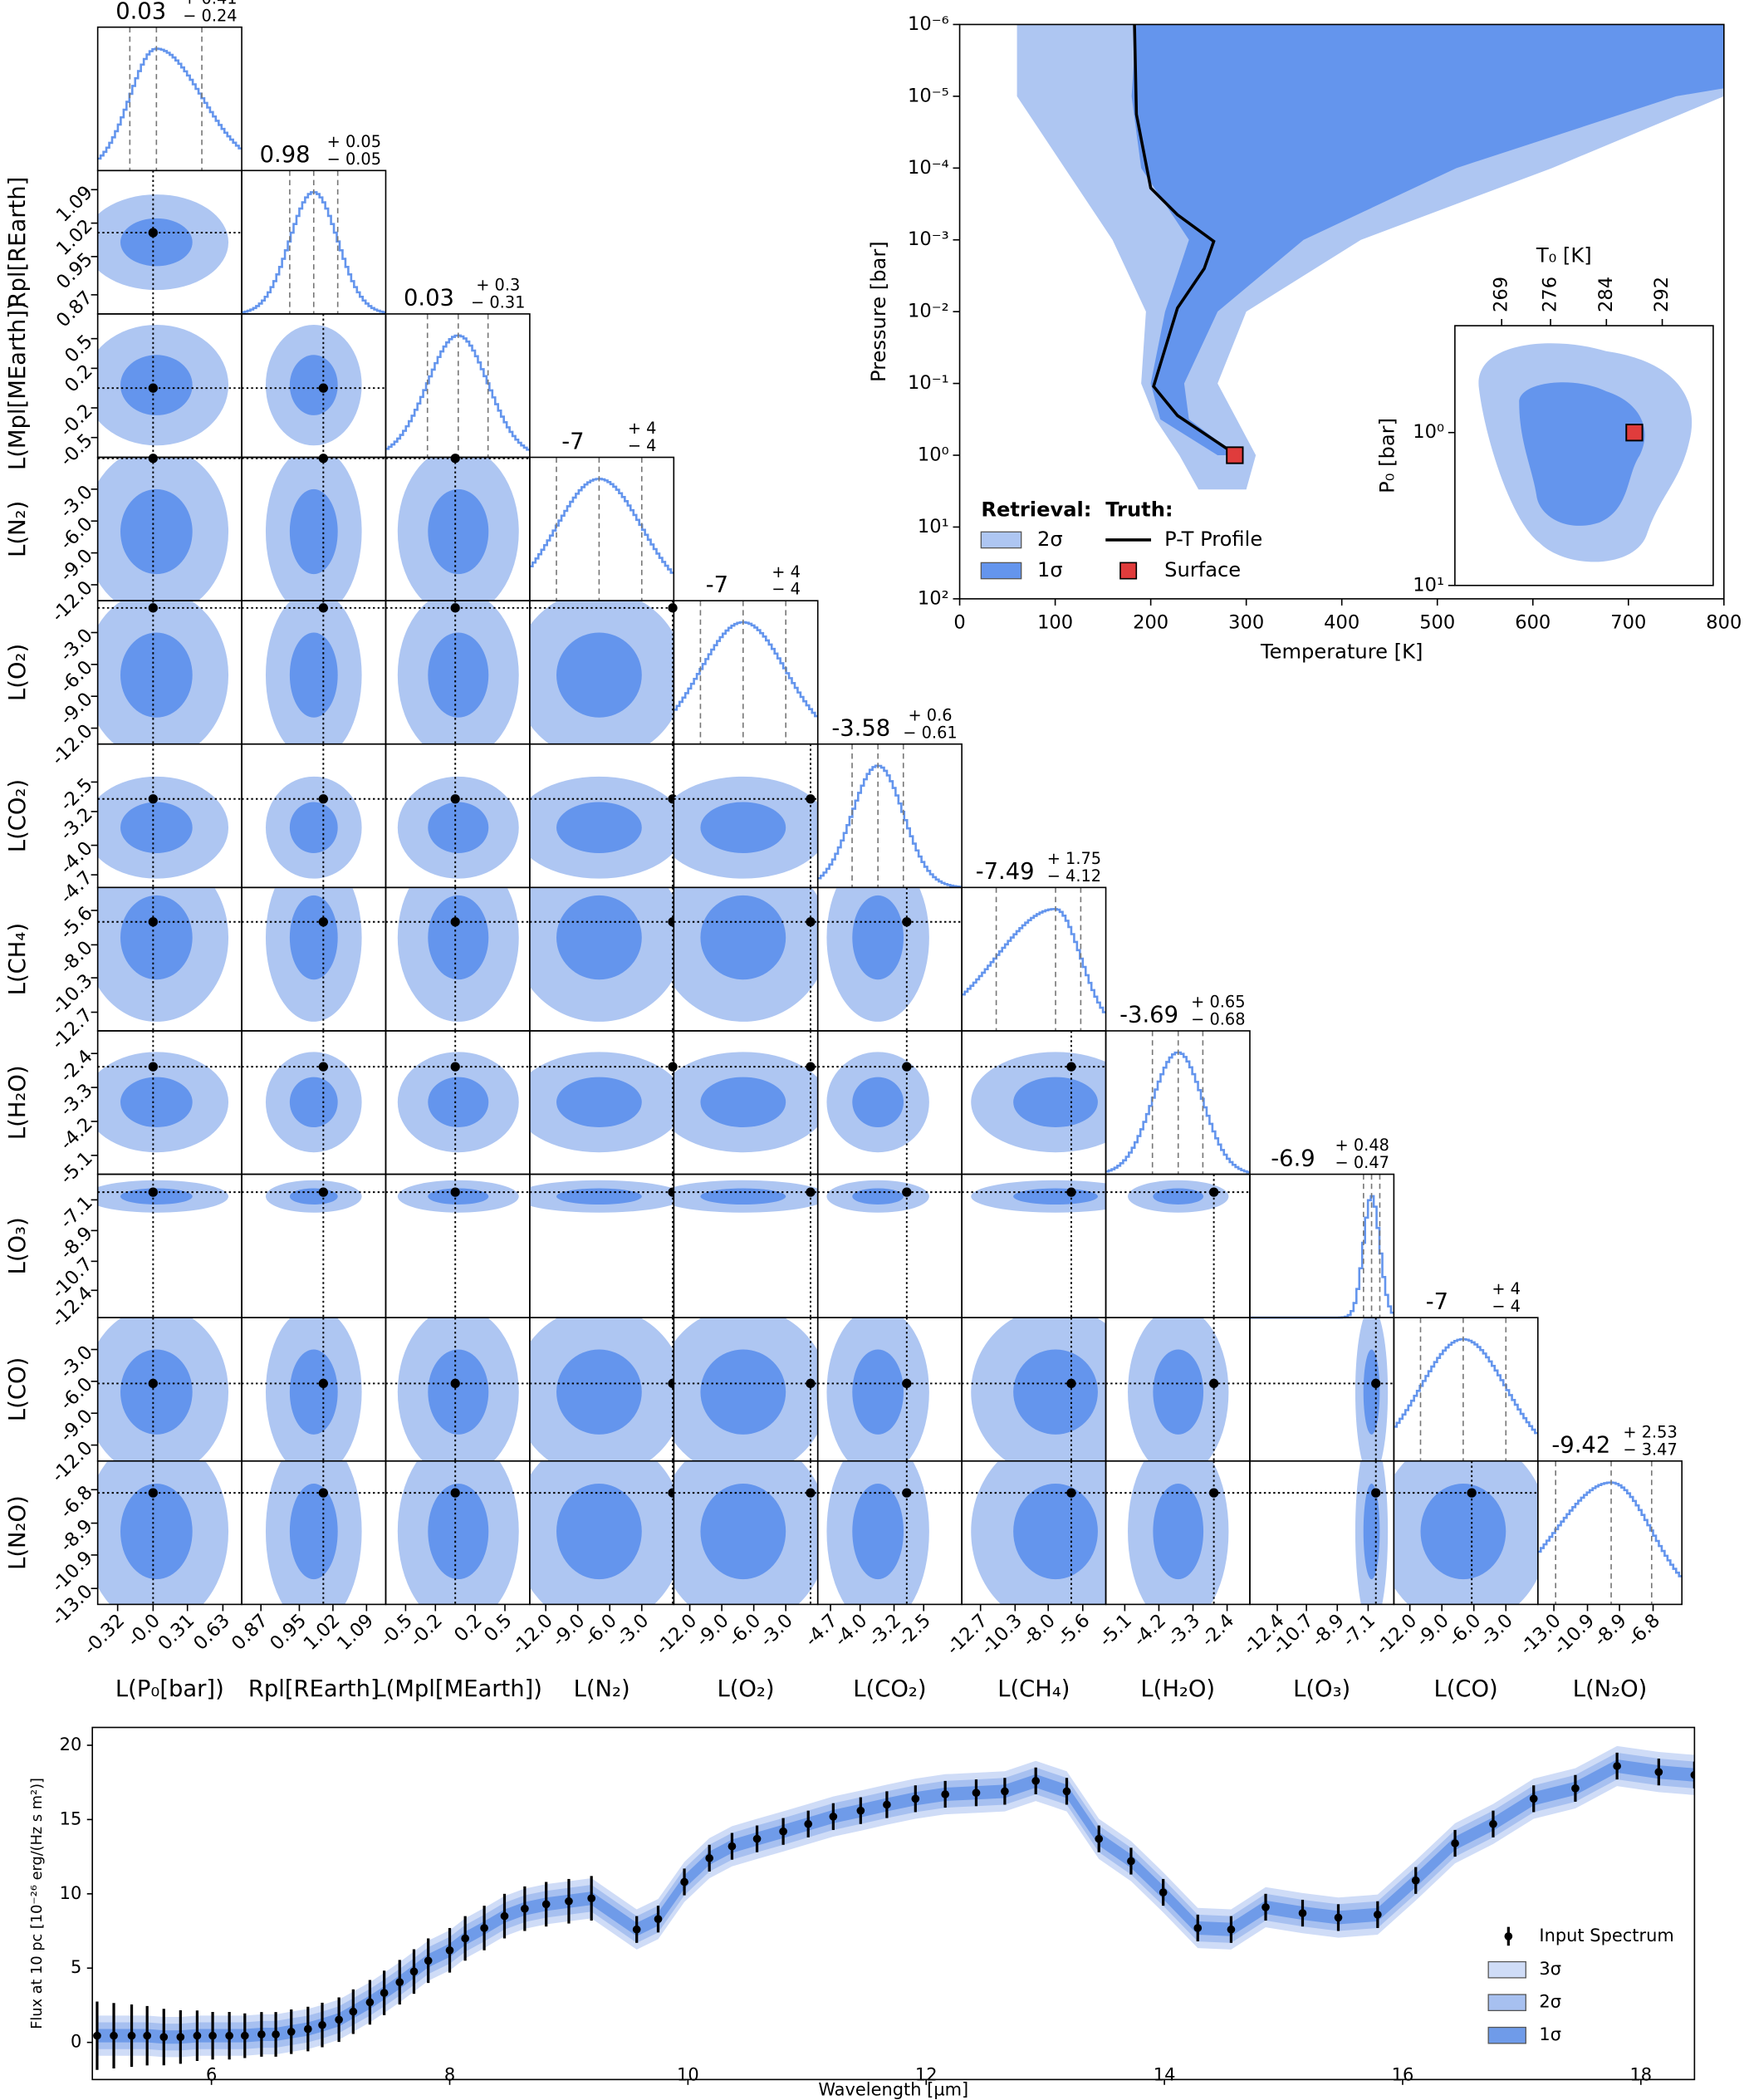  I want to click on param-err-minus: − 0.47, so click(1362, 1162).